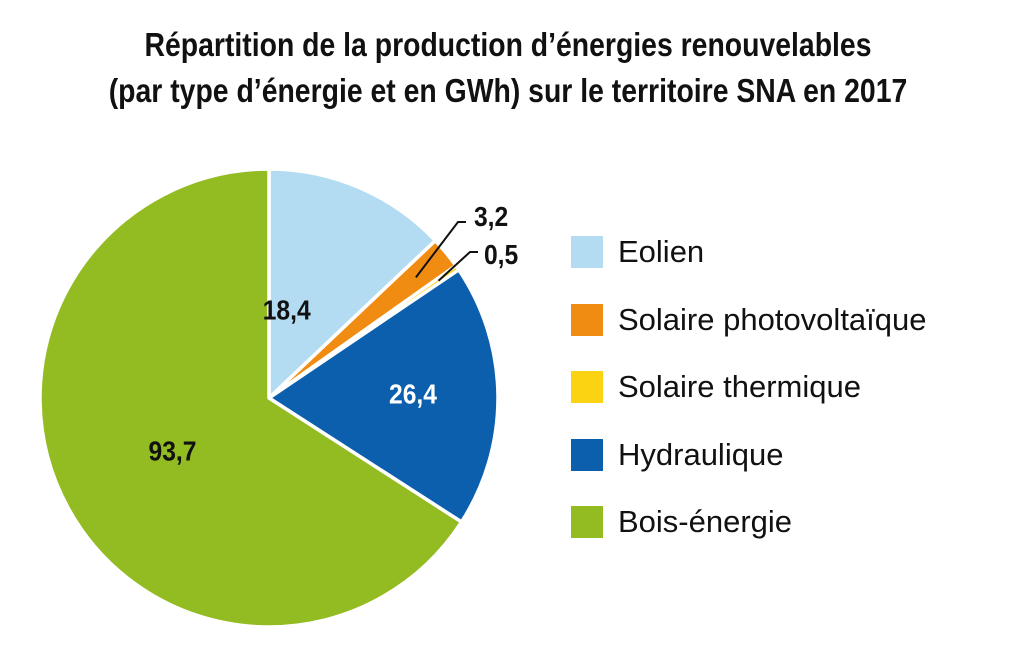  What do you see at coordinates (491, 217) in the screenshot?
I see `pie-value-label-solaire-photovoltaique: 3,2` at bounding box center [491, 217].